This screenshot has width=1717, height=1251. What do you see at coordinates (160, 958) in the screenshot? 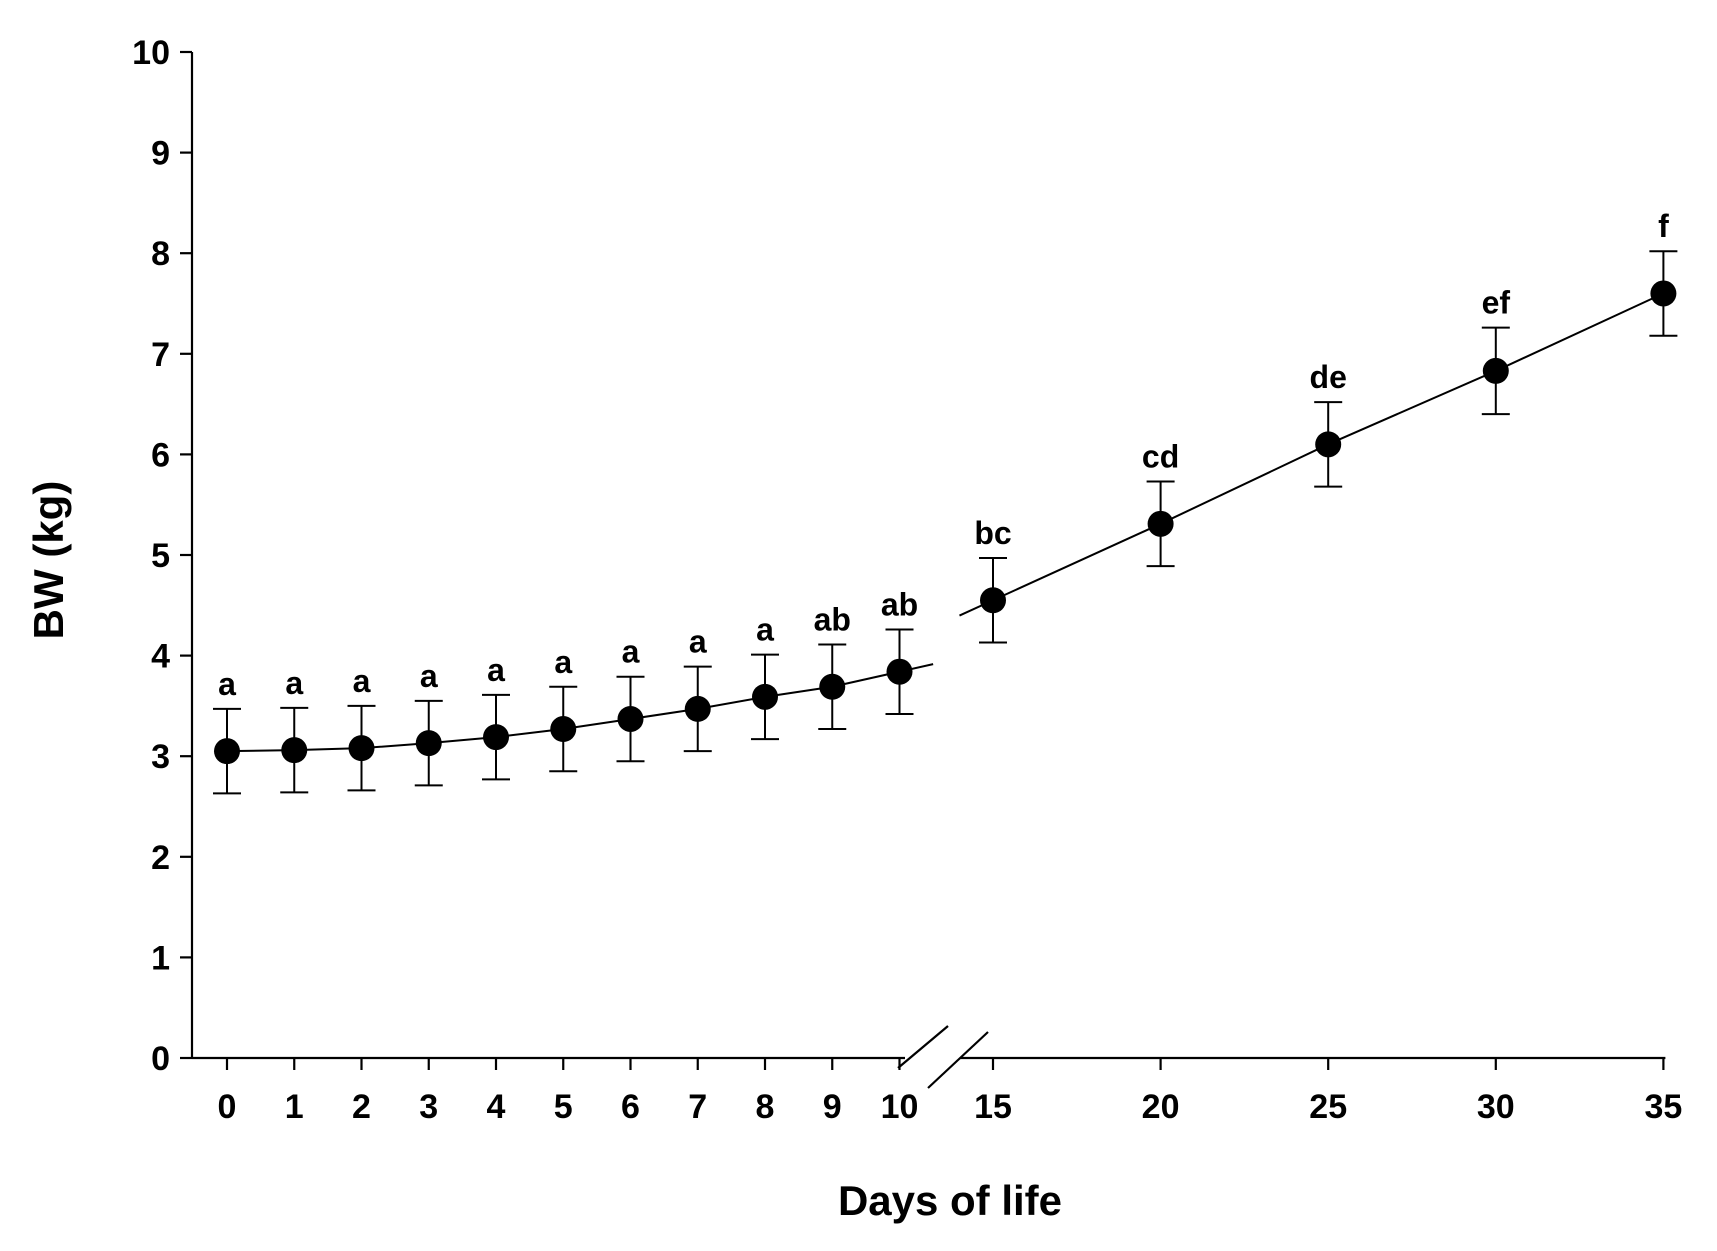
I see `y-tick-label: 1` at bounding box center [160, 958].